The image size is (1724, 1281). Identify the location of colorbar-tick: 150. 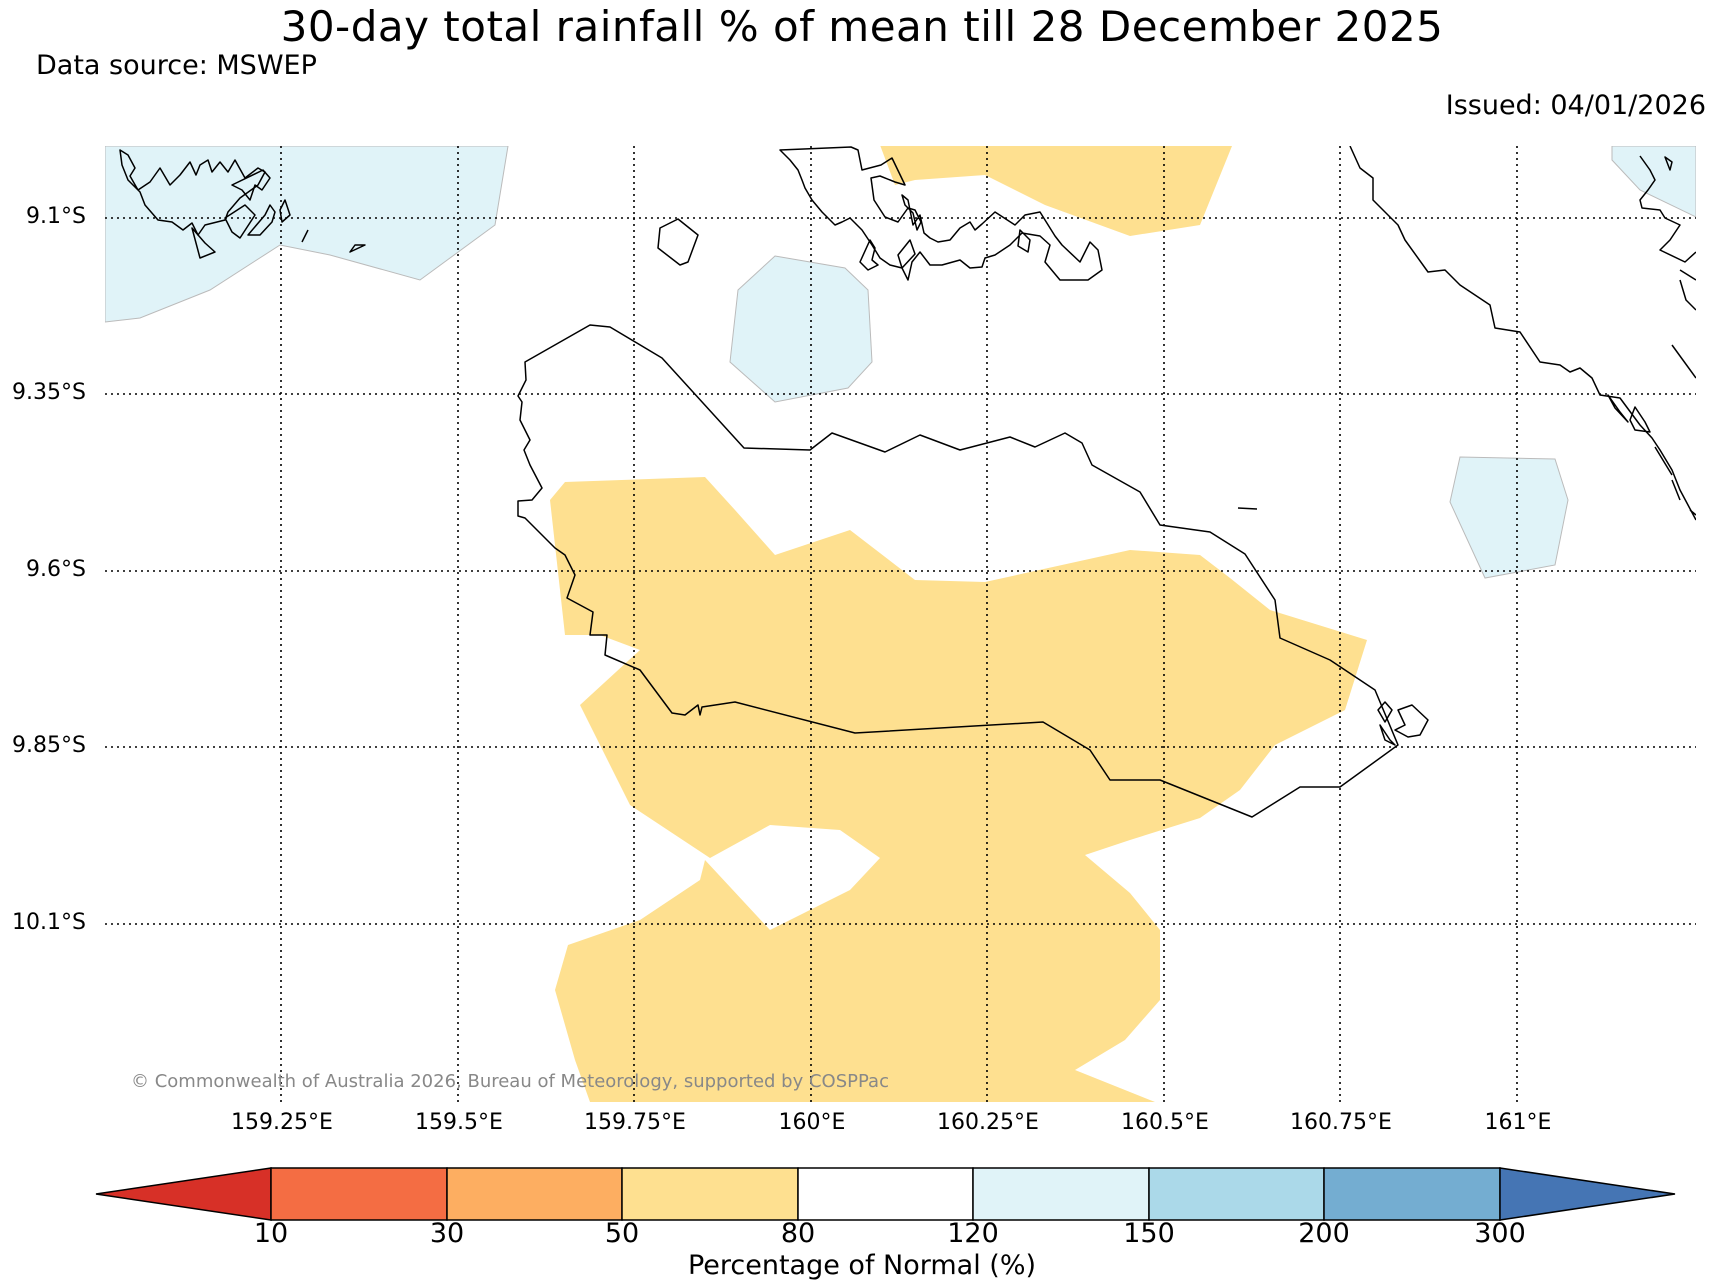
(1149, 1233).